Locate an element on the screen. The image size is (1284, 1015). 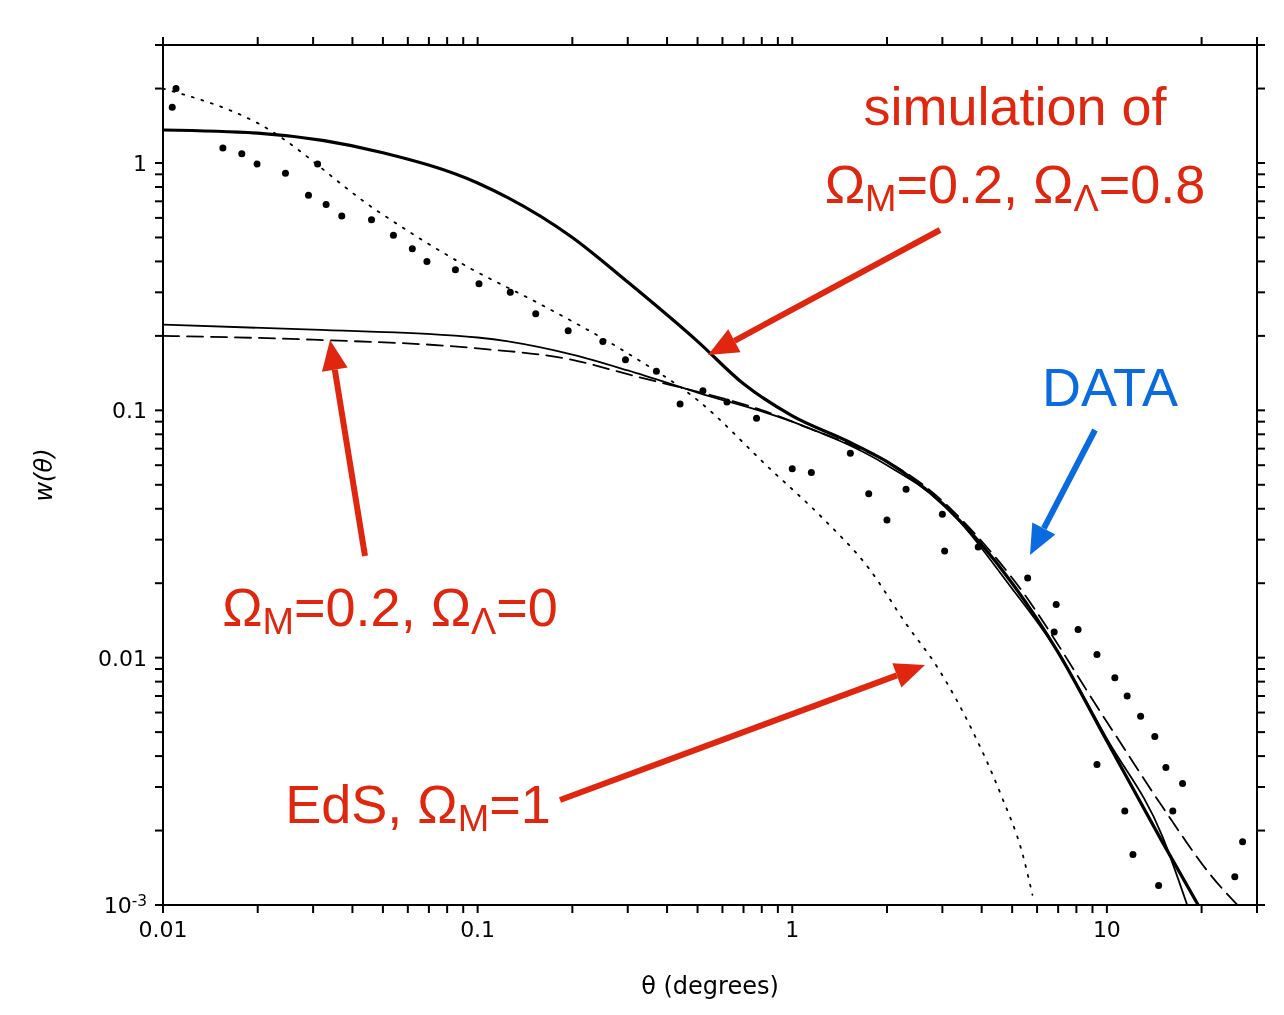
y-tick-label: 1 is located at coordinates (140, 164).